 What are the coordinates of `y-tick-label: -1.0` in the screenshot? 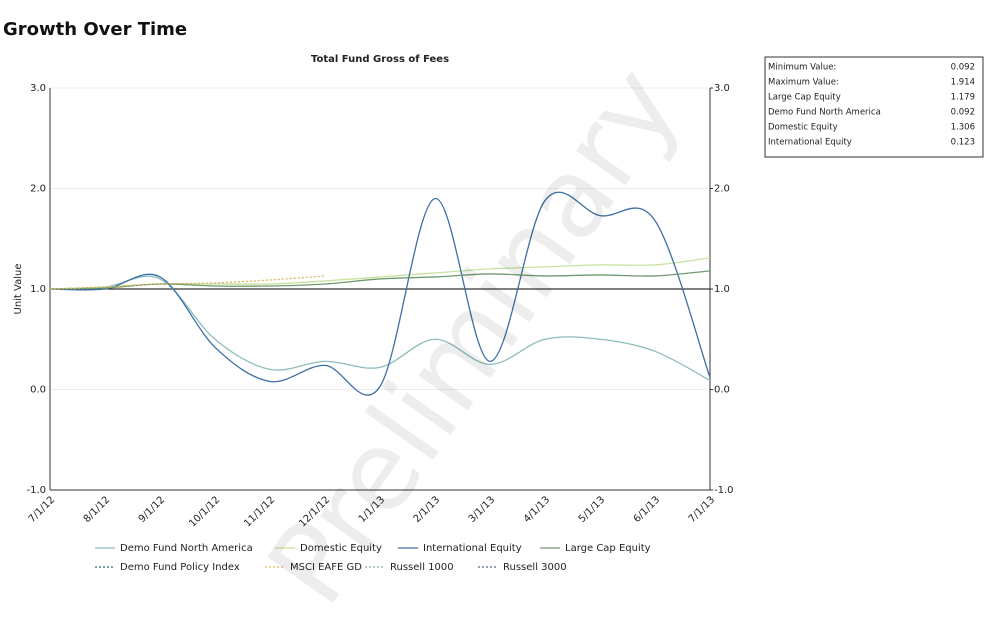 It's located at (36, 490).